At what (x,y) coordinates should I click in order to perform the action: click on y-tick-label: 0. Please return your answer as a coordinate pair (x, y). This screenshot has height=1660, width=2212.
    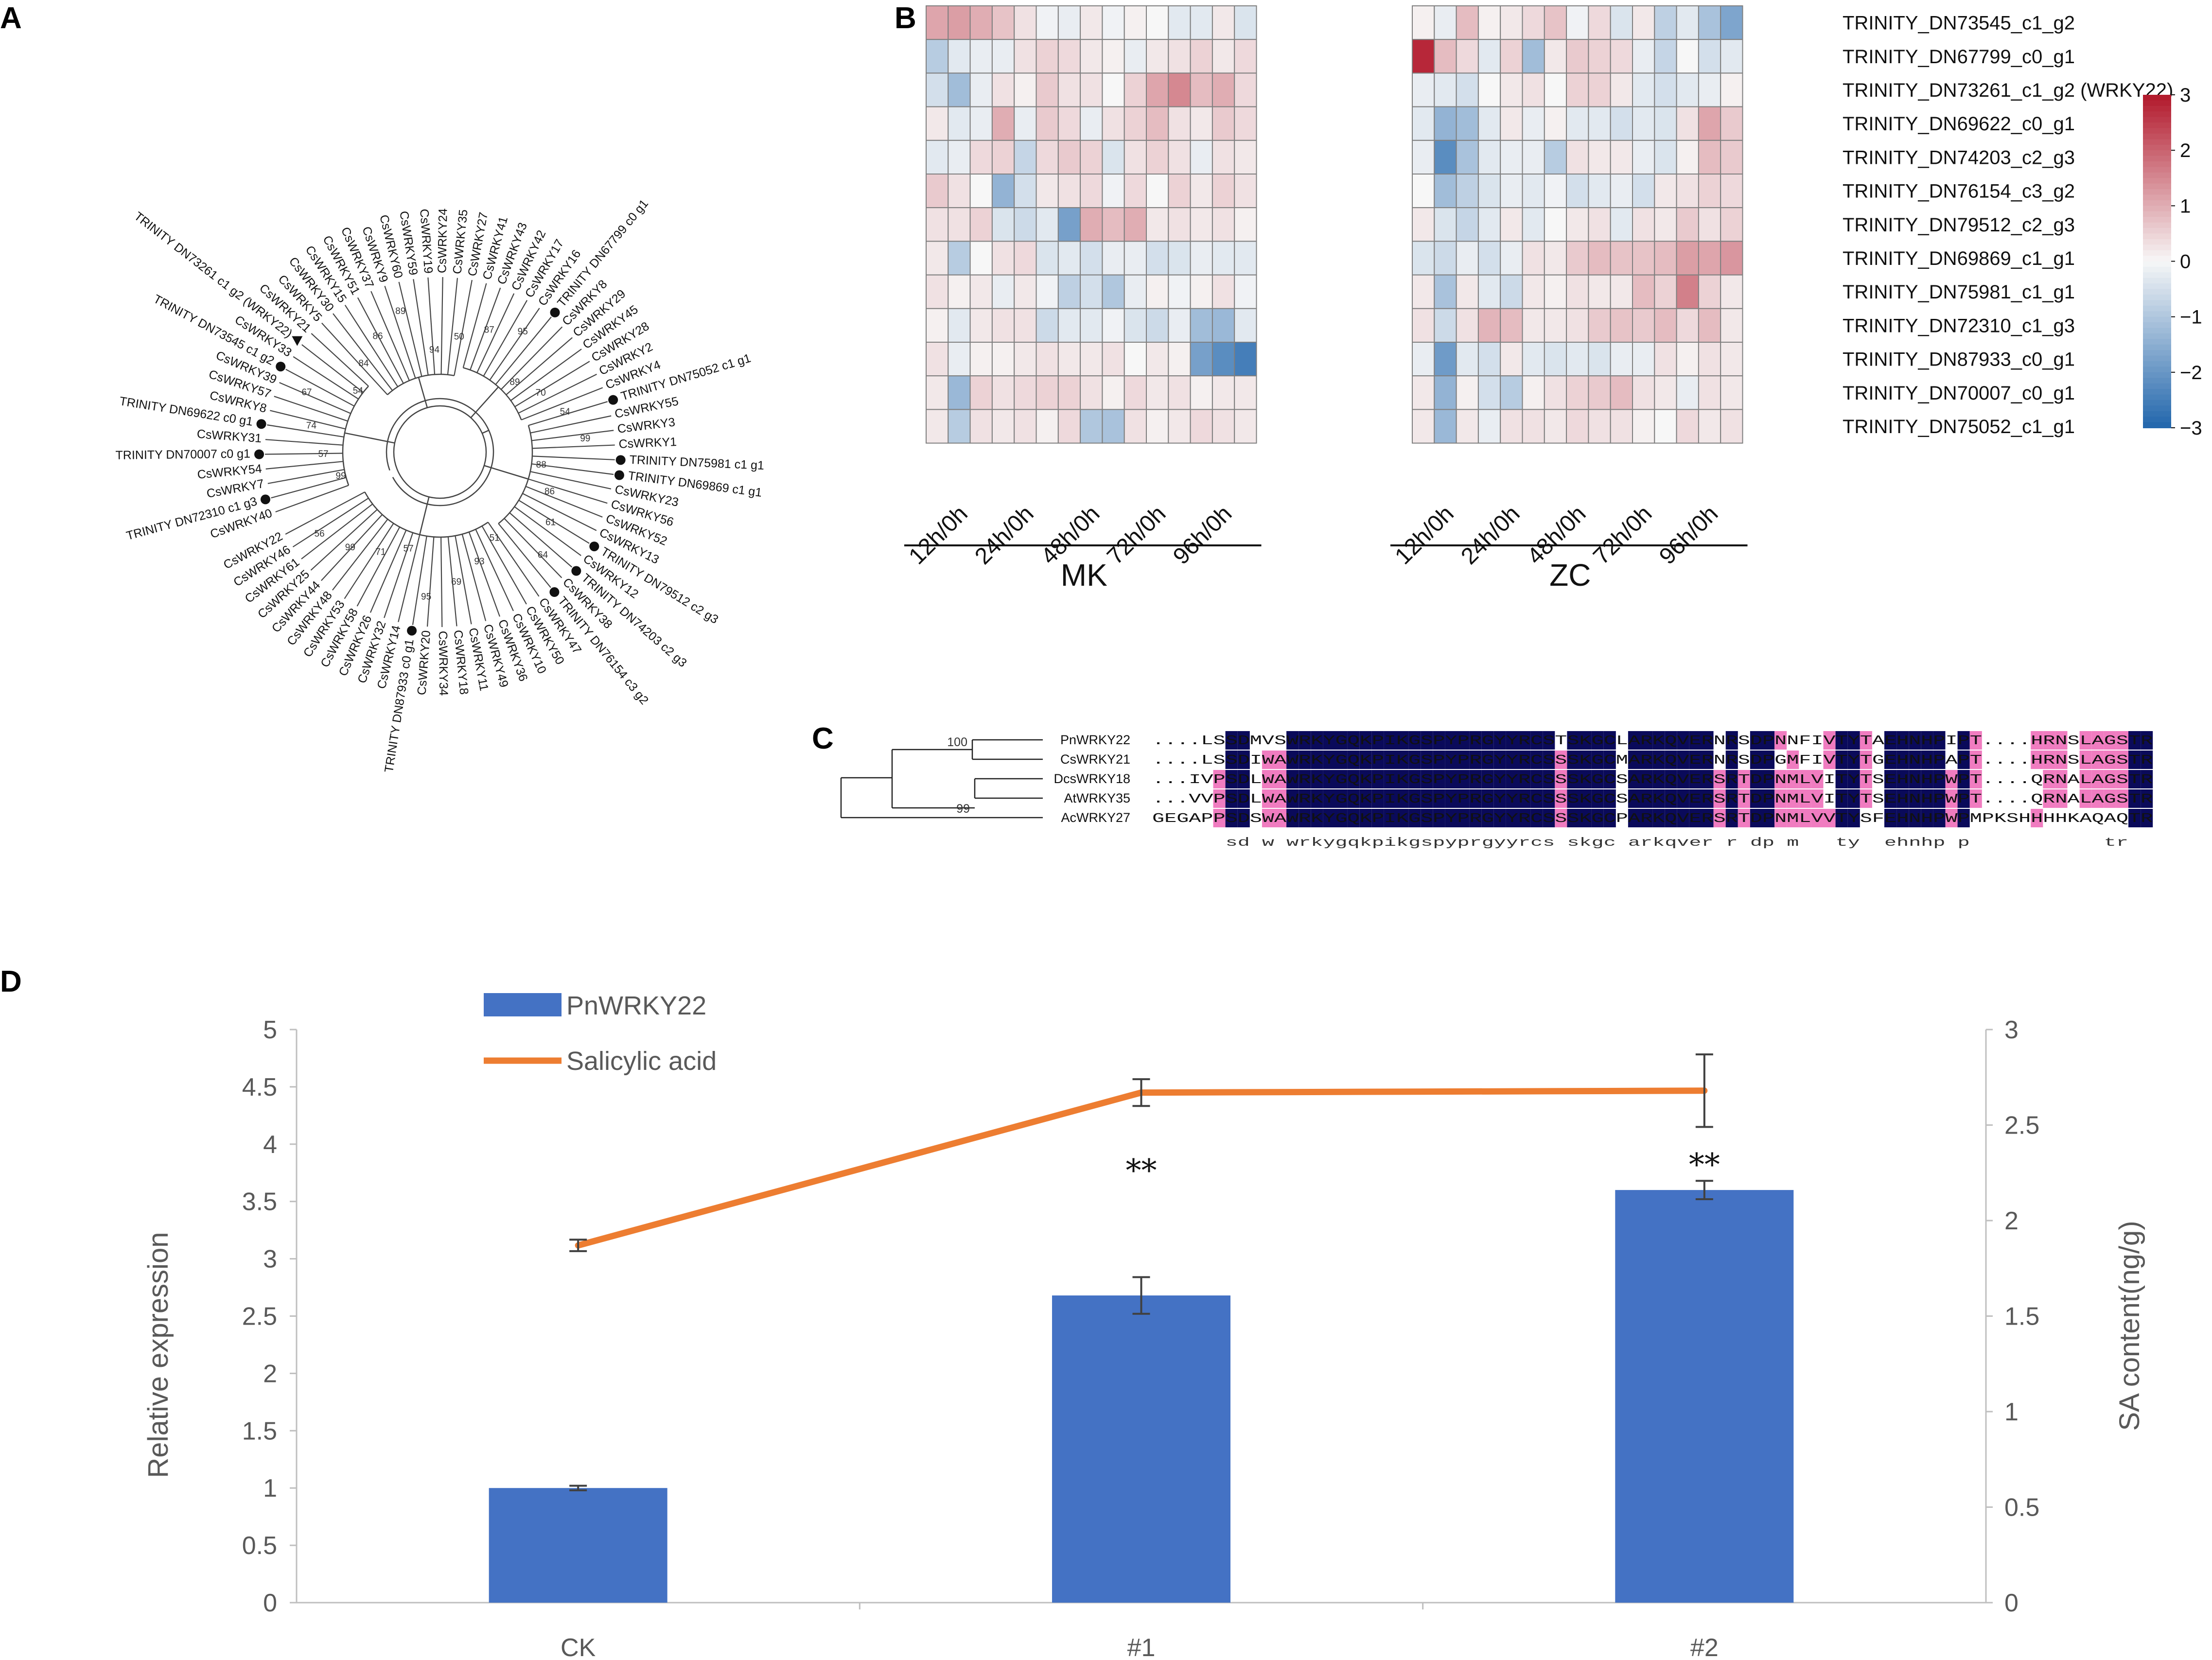
    Looking at the image, I should click on (270, 1603).